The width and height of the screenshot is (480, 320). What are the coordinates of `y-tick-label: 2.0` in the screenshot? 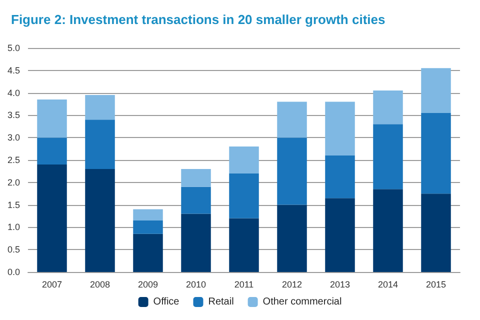 It's located at (13, 182).